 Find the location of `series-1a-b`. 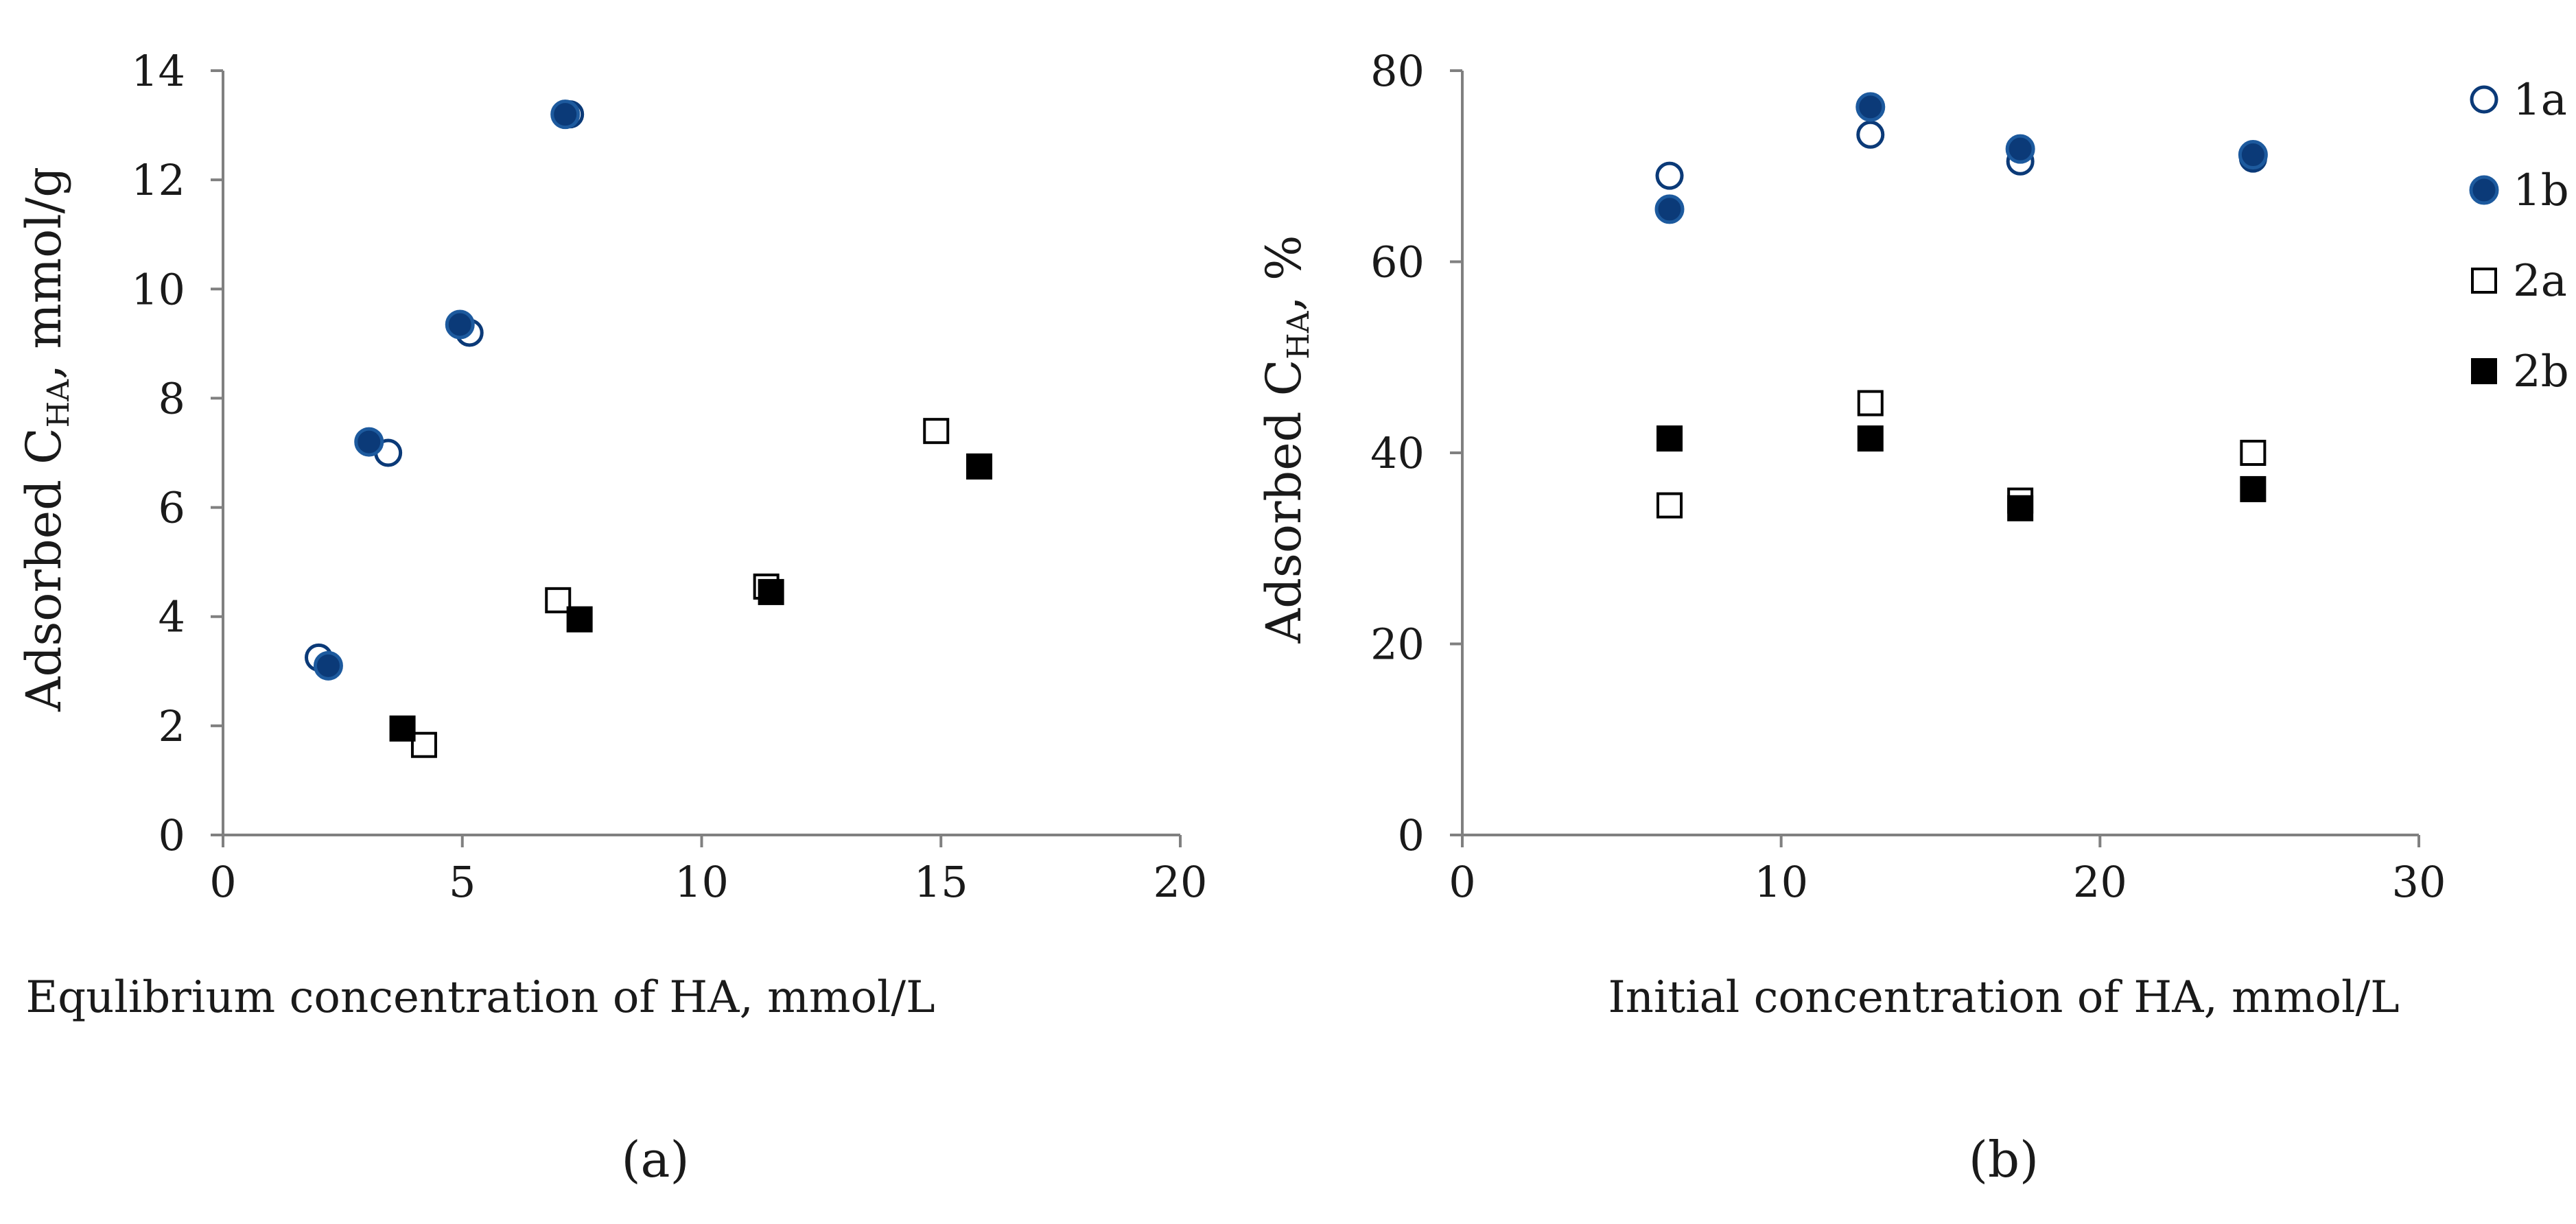

series-1a-b is located at coordinates (1961, 155).